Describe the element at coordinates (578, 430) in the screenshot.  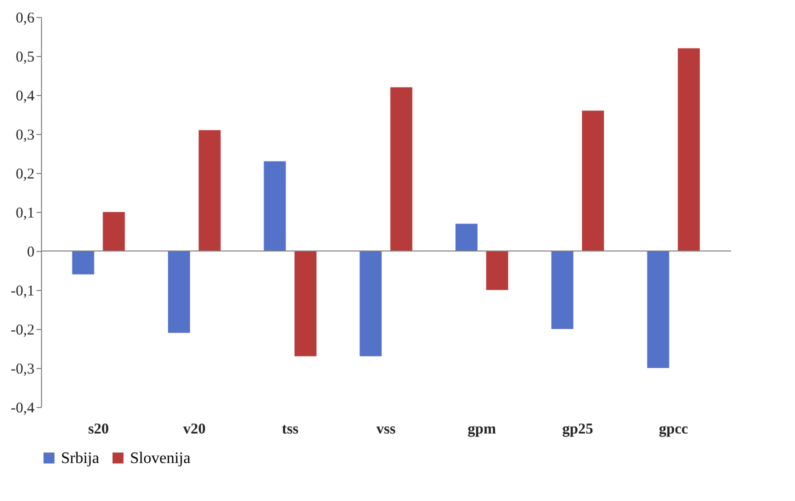
I see `x-tick-label: gp25` at that location.